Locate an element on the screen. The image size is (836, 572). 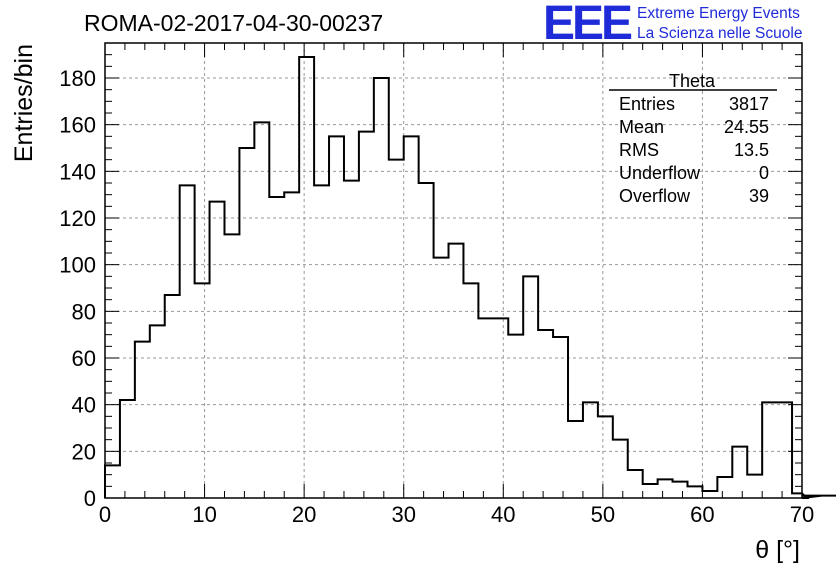
y-tick-label: 180 is located at coordinates (77, 78).